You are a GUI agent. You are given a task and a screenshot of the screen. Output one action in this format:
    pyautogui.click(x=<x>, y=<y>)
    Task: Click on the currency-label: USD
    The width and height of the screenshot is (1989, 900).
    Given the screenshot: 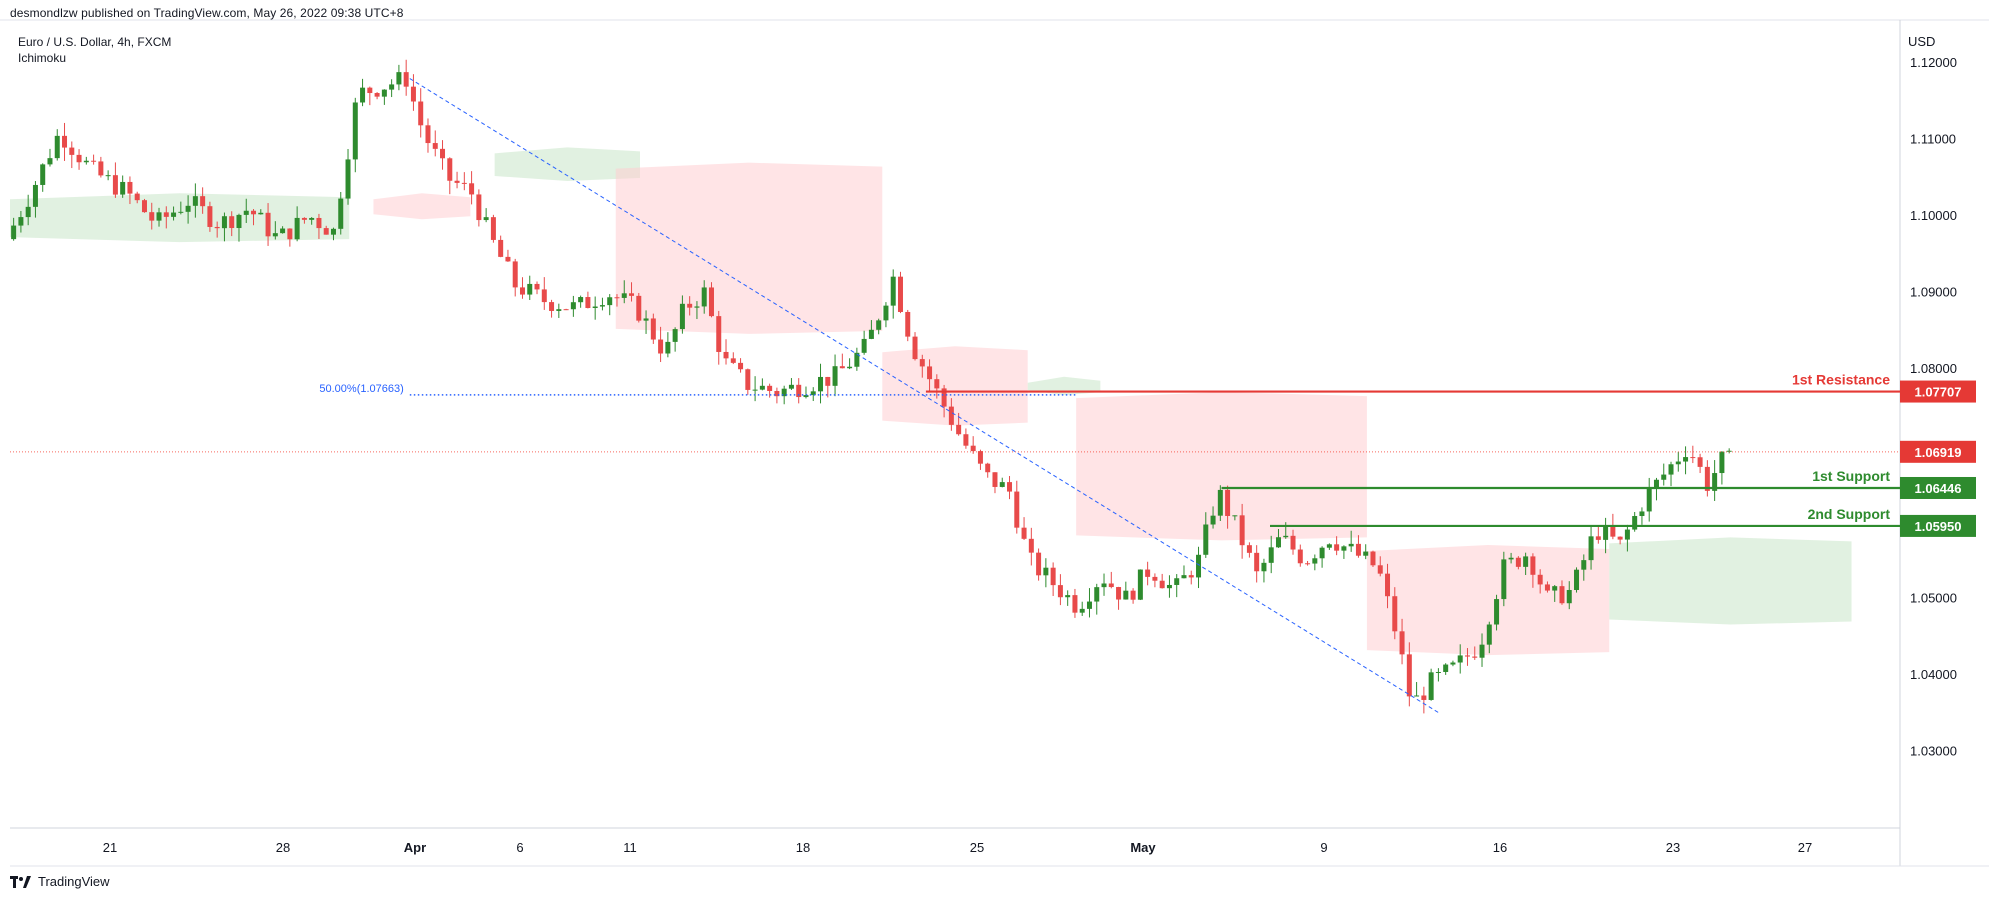 What is the action you would take?
    pyautogui.click(x=1921, y=41)
    